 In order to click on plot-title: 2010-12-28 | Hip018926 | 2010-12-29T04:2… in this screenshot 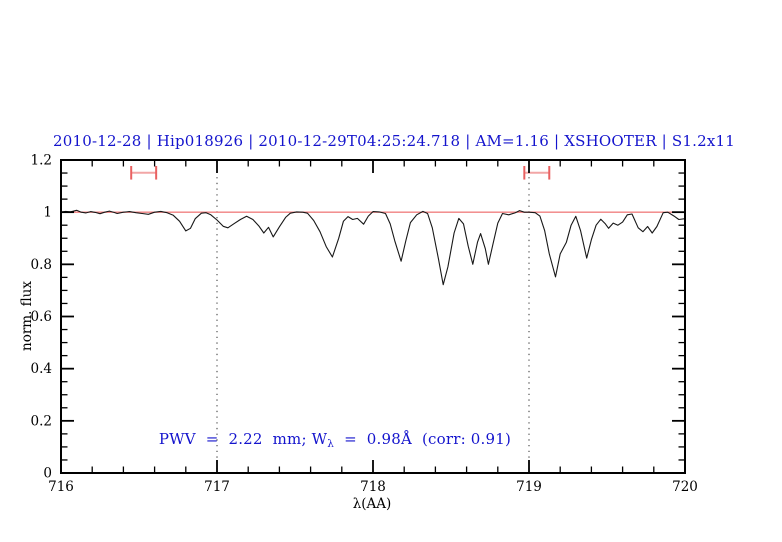, I will do `click(394, 141)`.